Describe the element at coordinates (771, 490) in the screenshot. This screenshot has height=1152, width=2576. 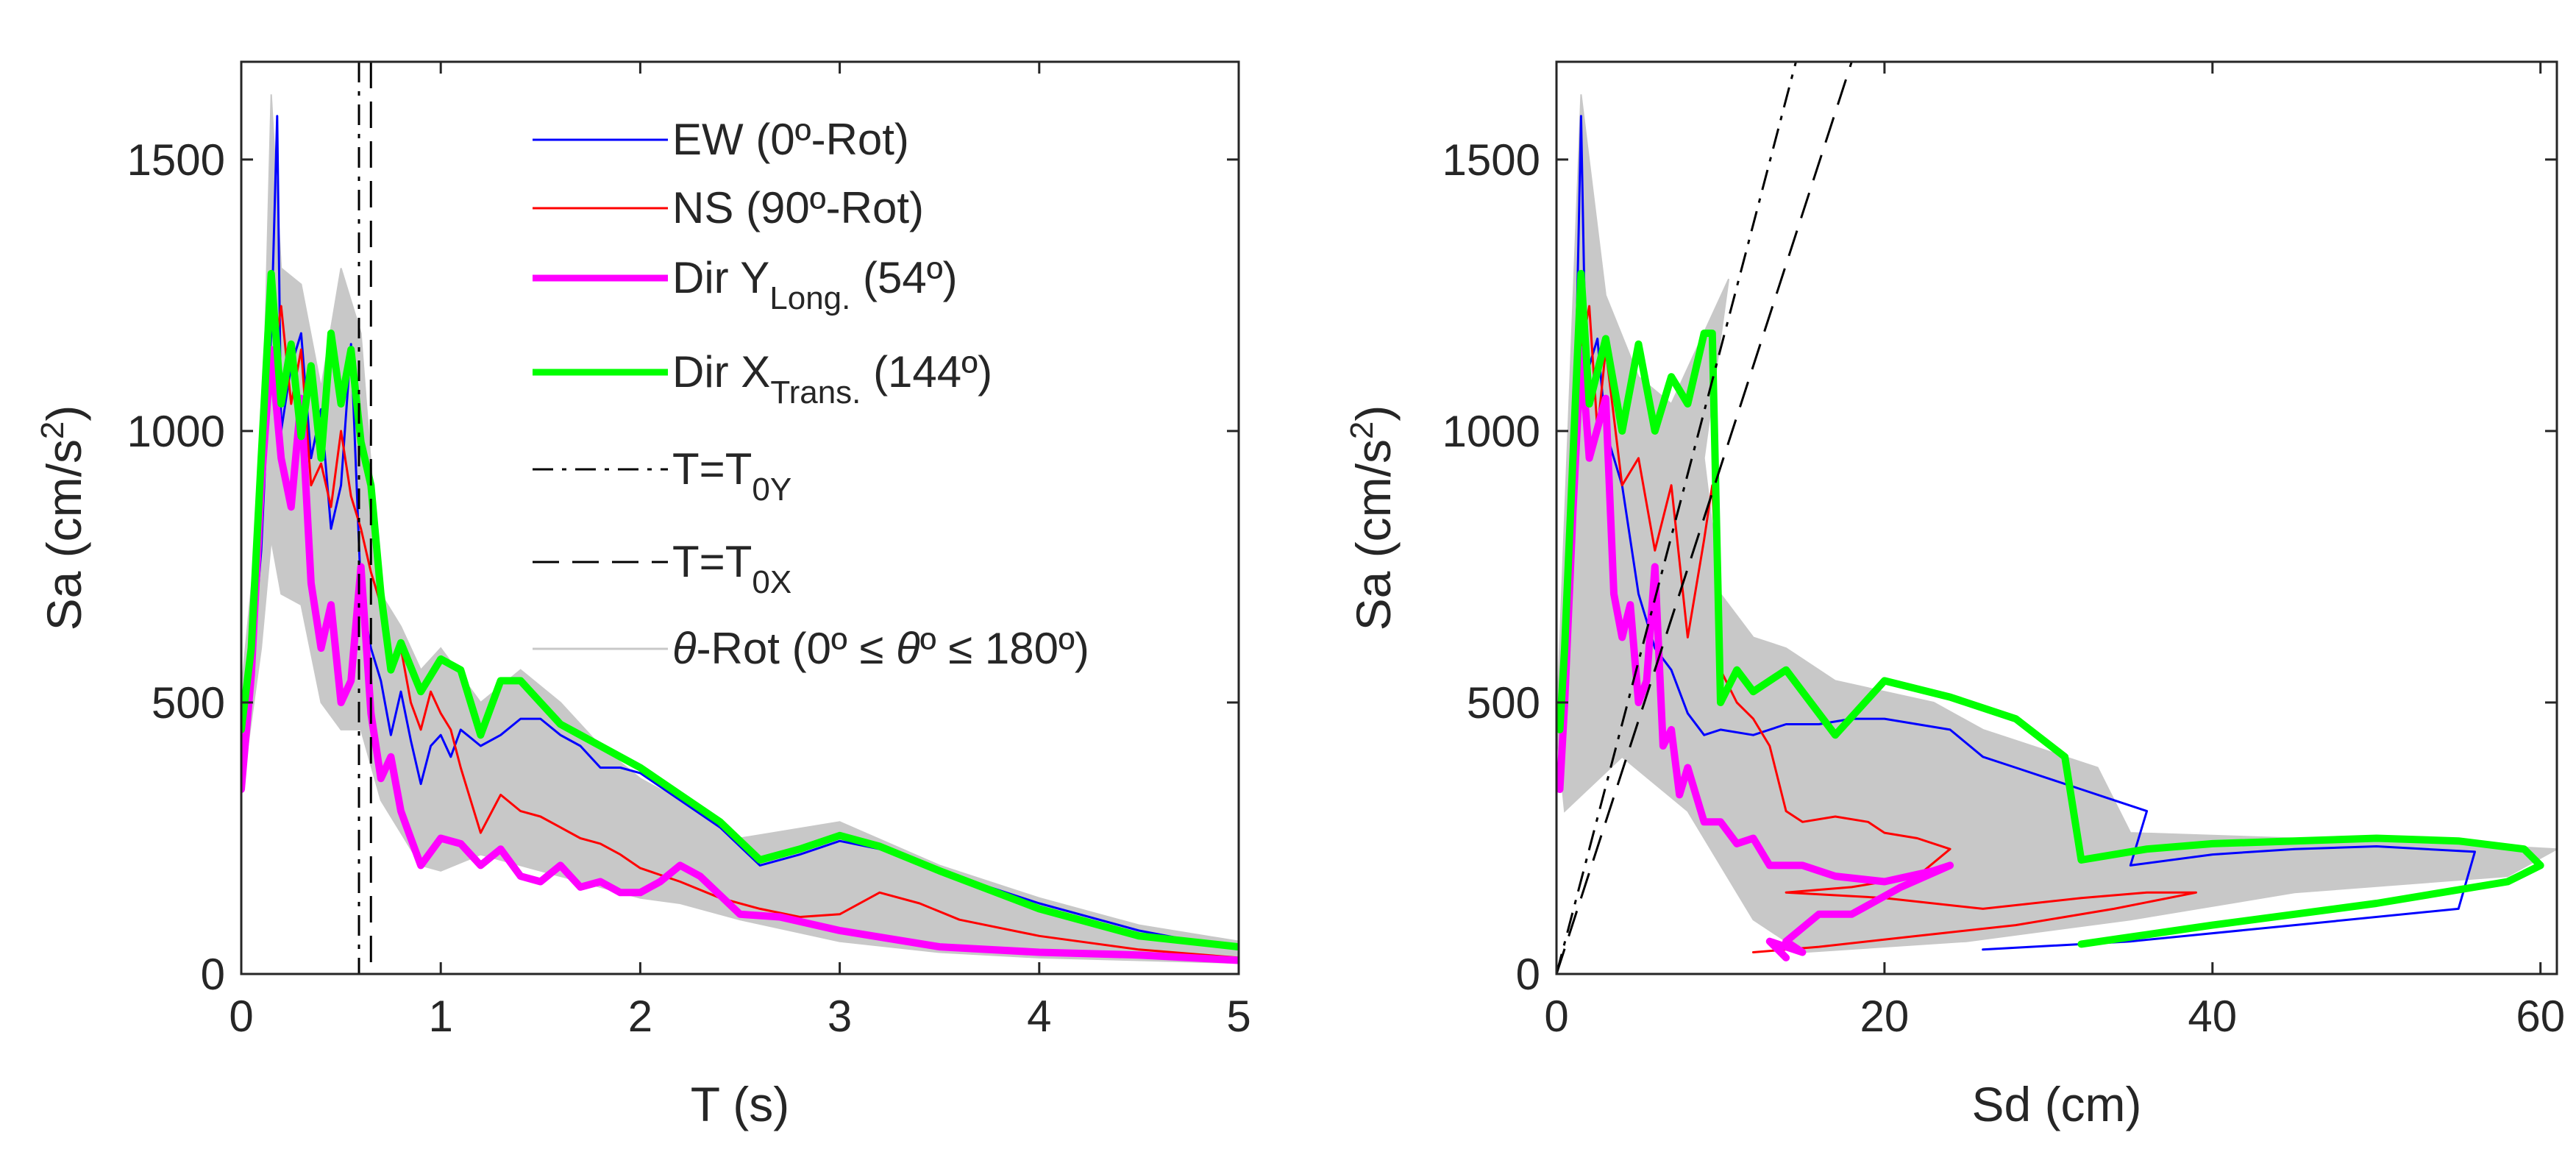
I see `legend-label-t0y-sub: 0Y` at that location.